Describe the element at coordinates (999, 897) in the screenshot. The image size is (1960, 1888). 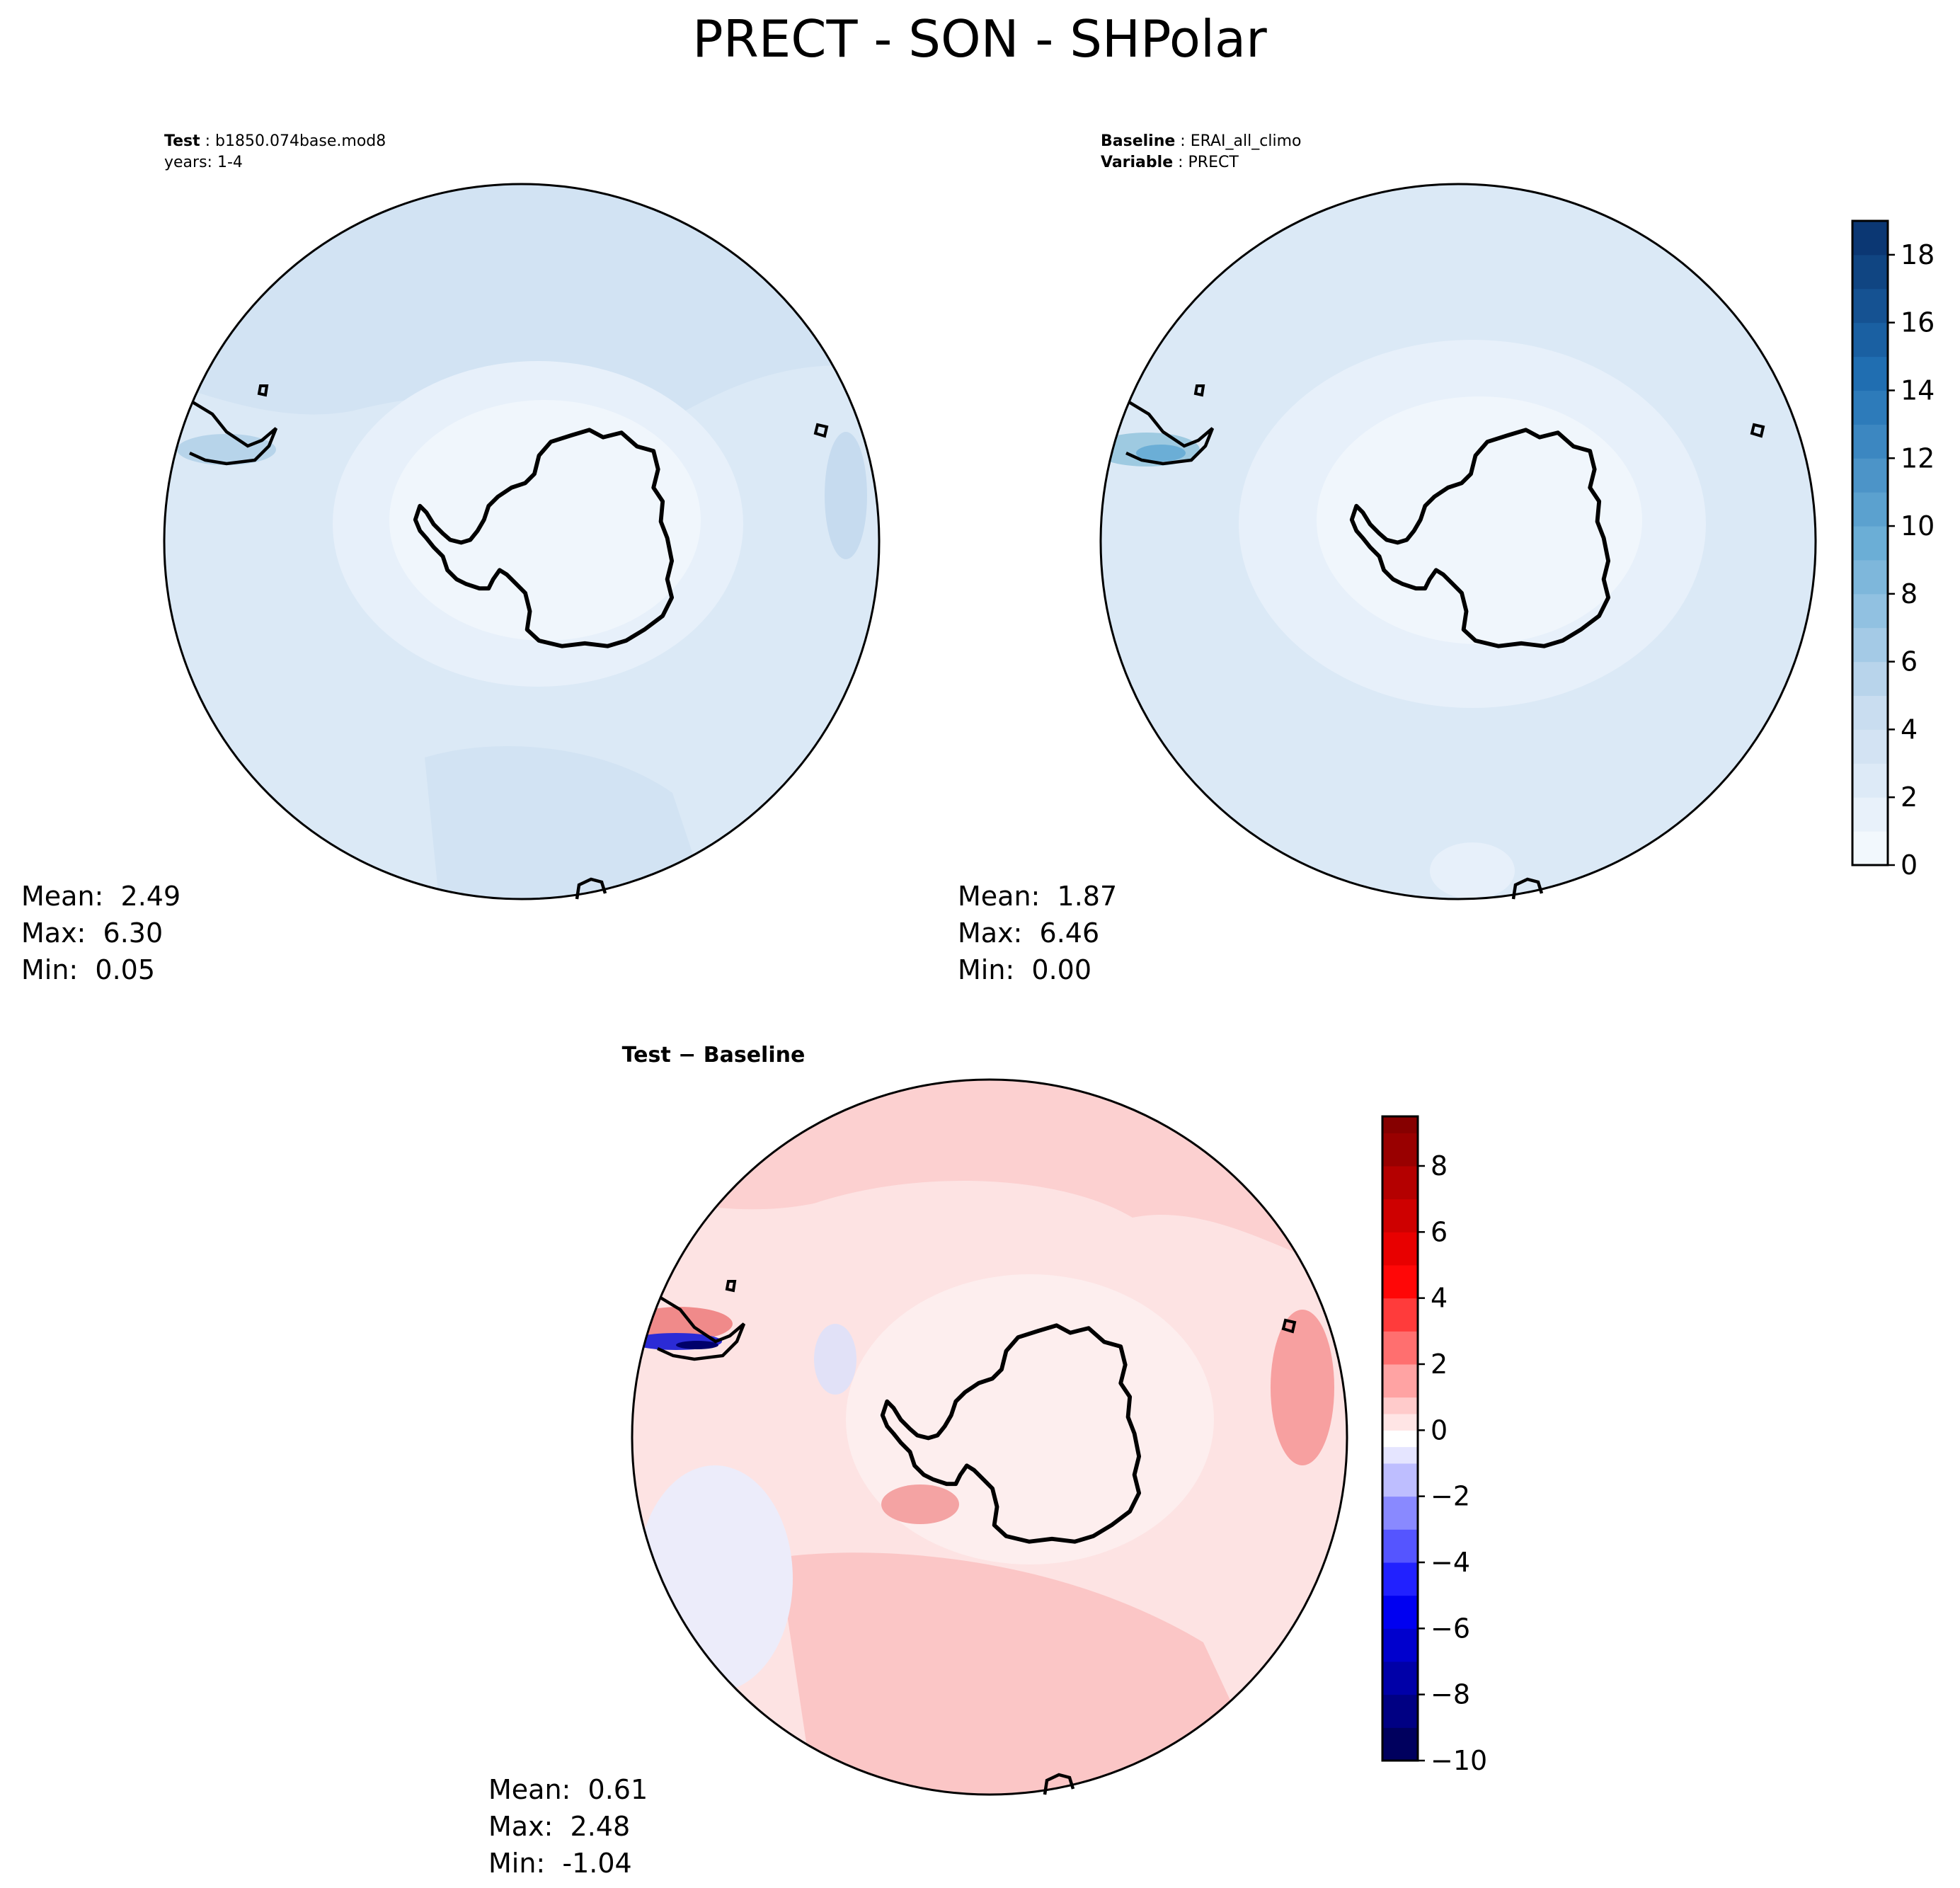
I see `mean-label: Mean:` at that location.